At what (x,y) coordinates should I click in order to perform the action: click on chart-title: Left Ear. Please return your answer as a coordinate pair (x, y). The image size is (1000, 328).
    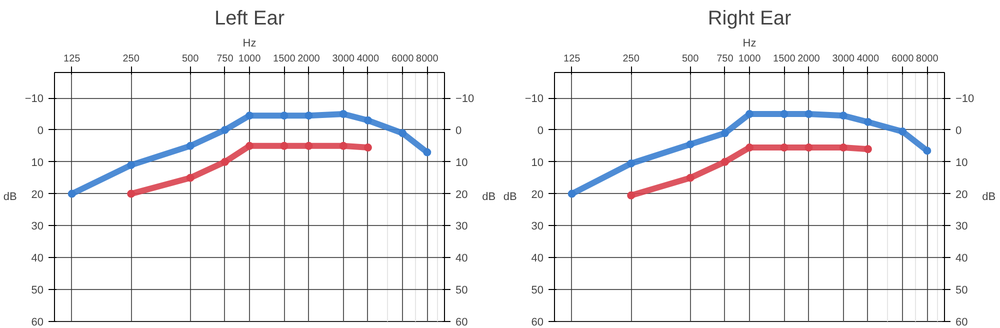
    Looking at the image, I should click on (249, 19).